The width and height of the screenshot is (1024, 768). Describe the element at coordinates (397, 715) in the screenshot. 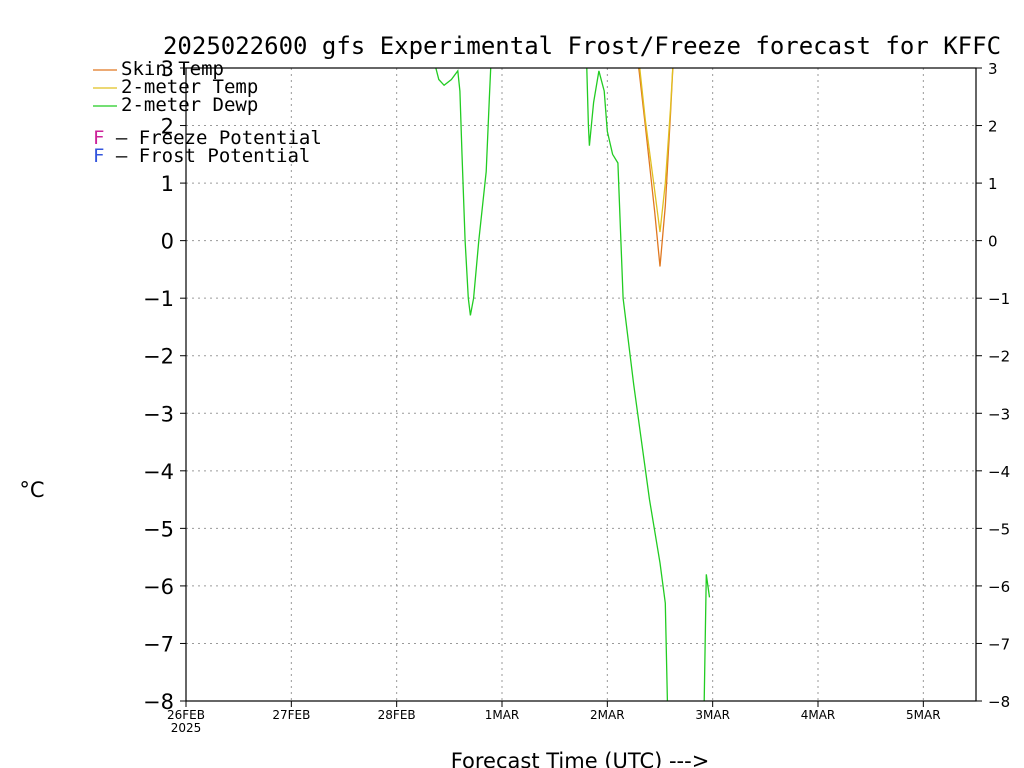

I see `x-tick-label: 28FEB` at that location.